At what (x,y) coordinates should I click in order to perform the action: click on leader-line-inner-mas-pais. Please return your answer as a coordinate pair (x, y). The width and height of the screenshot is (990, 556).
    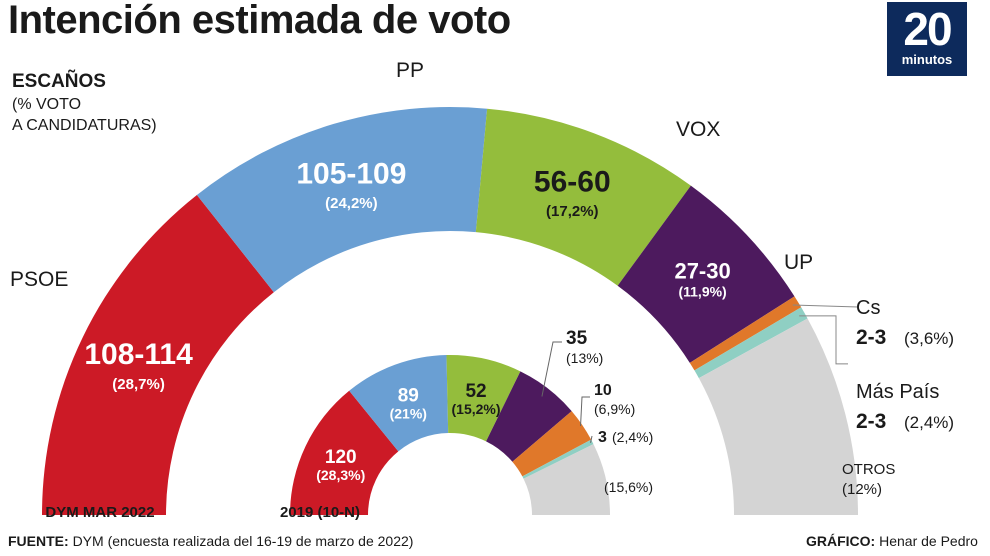
    Looking at the image, I should click on (591, 439).